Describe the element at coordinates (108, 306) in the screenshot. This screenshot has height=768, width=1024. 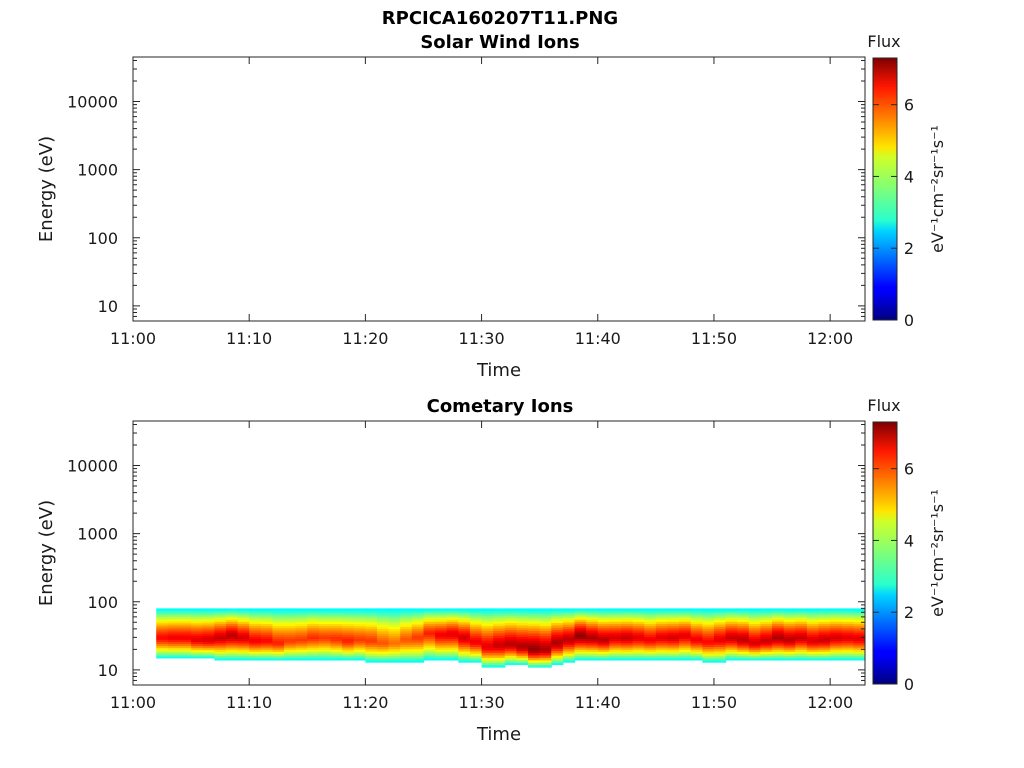
I see `y-tick-label: 10` at that location.